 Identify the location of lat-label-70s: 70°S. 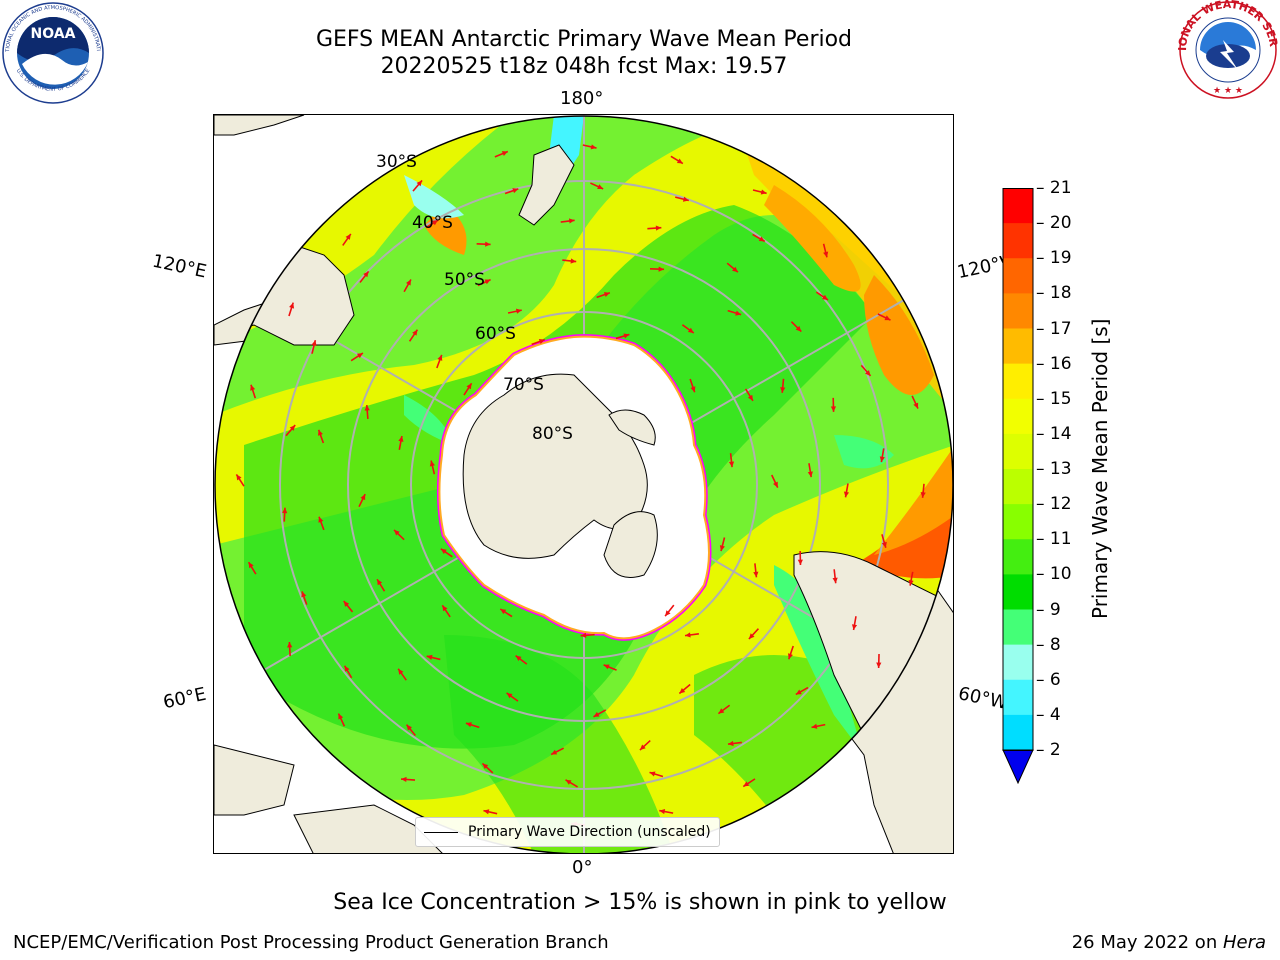
(523, 385).